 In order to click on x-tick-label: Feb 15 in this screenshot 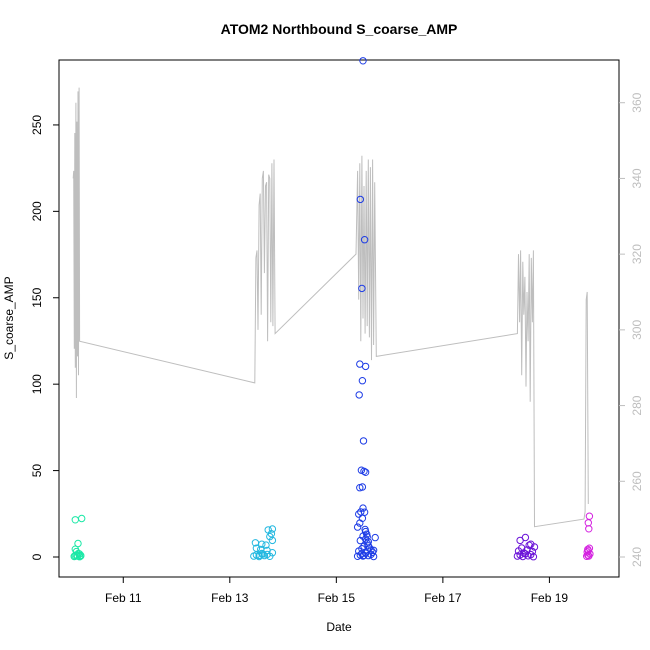, I will do `click(337, 598)`.